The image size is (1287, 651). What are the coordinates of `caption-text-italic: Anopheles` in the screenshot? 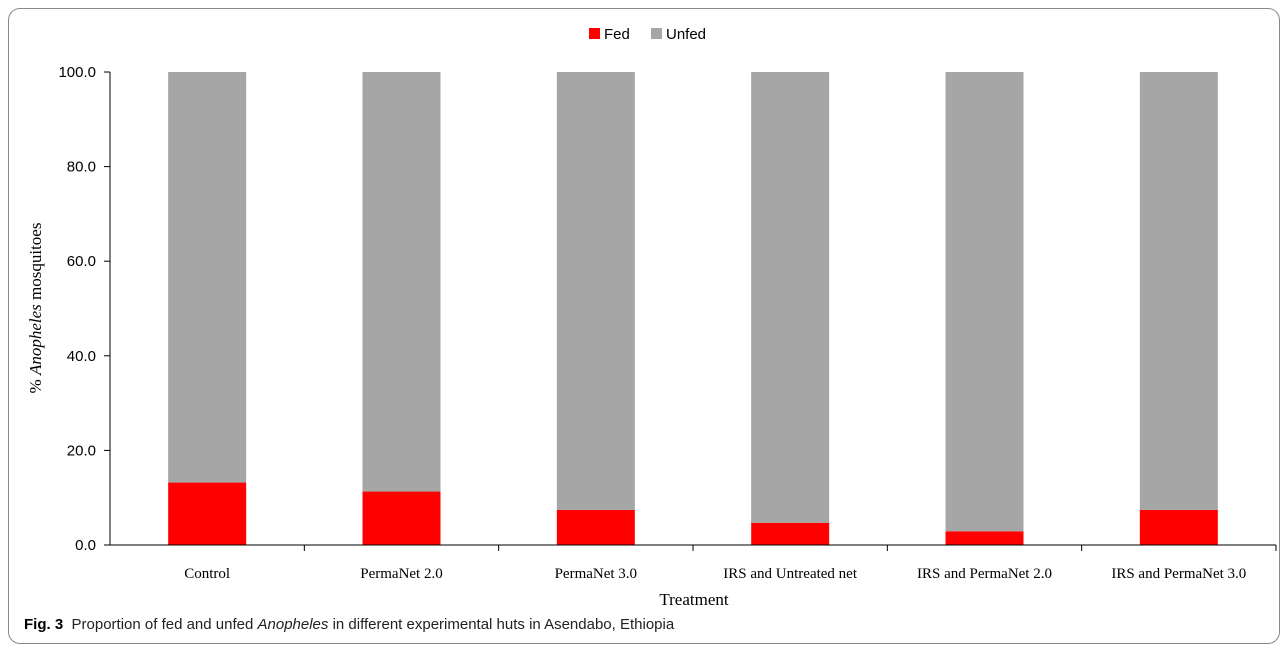 It's located at (293, 624).